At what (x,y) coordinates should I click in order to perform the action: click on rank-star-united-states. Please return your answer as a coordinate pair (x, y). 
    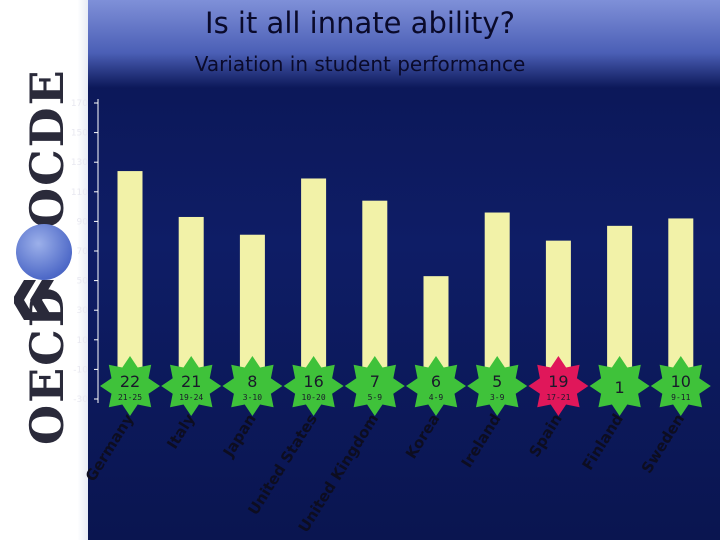
    Looking at the image, I should click on (313, 386).